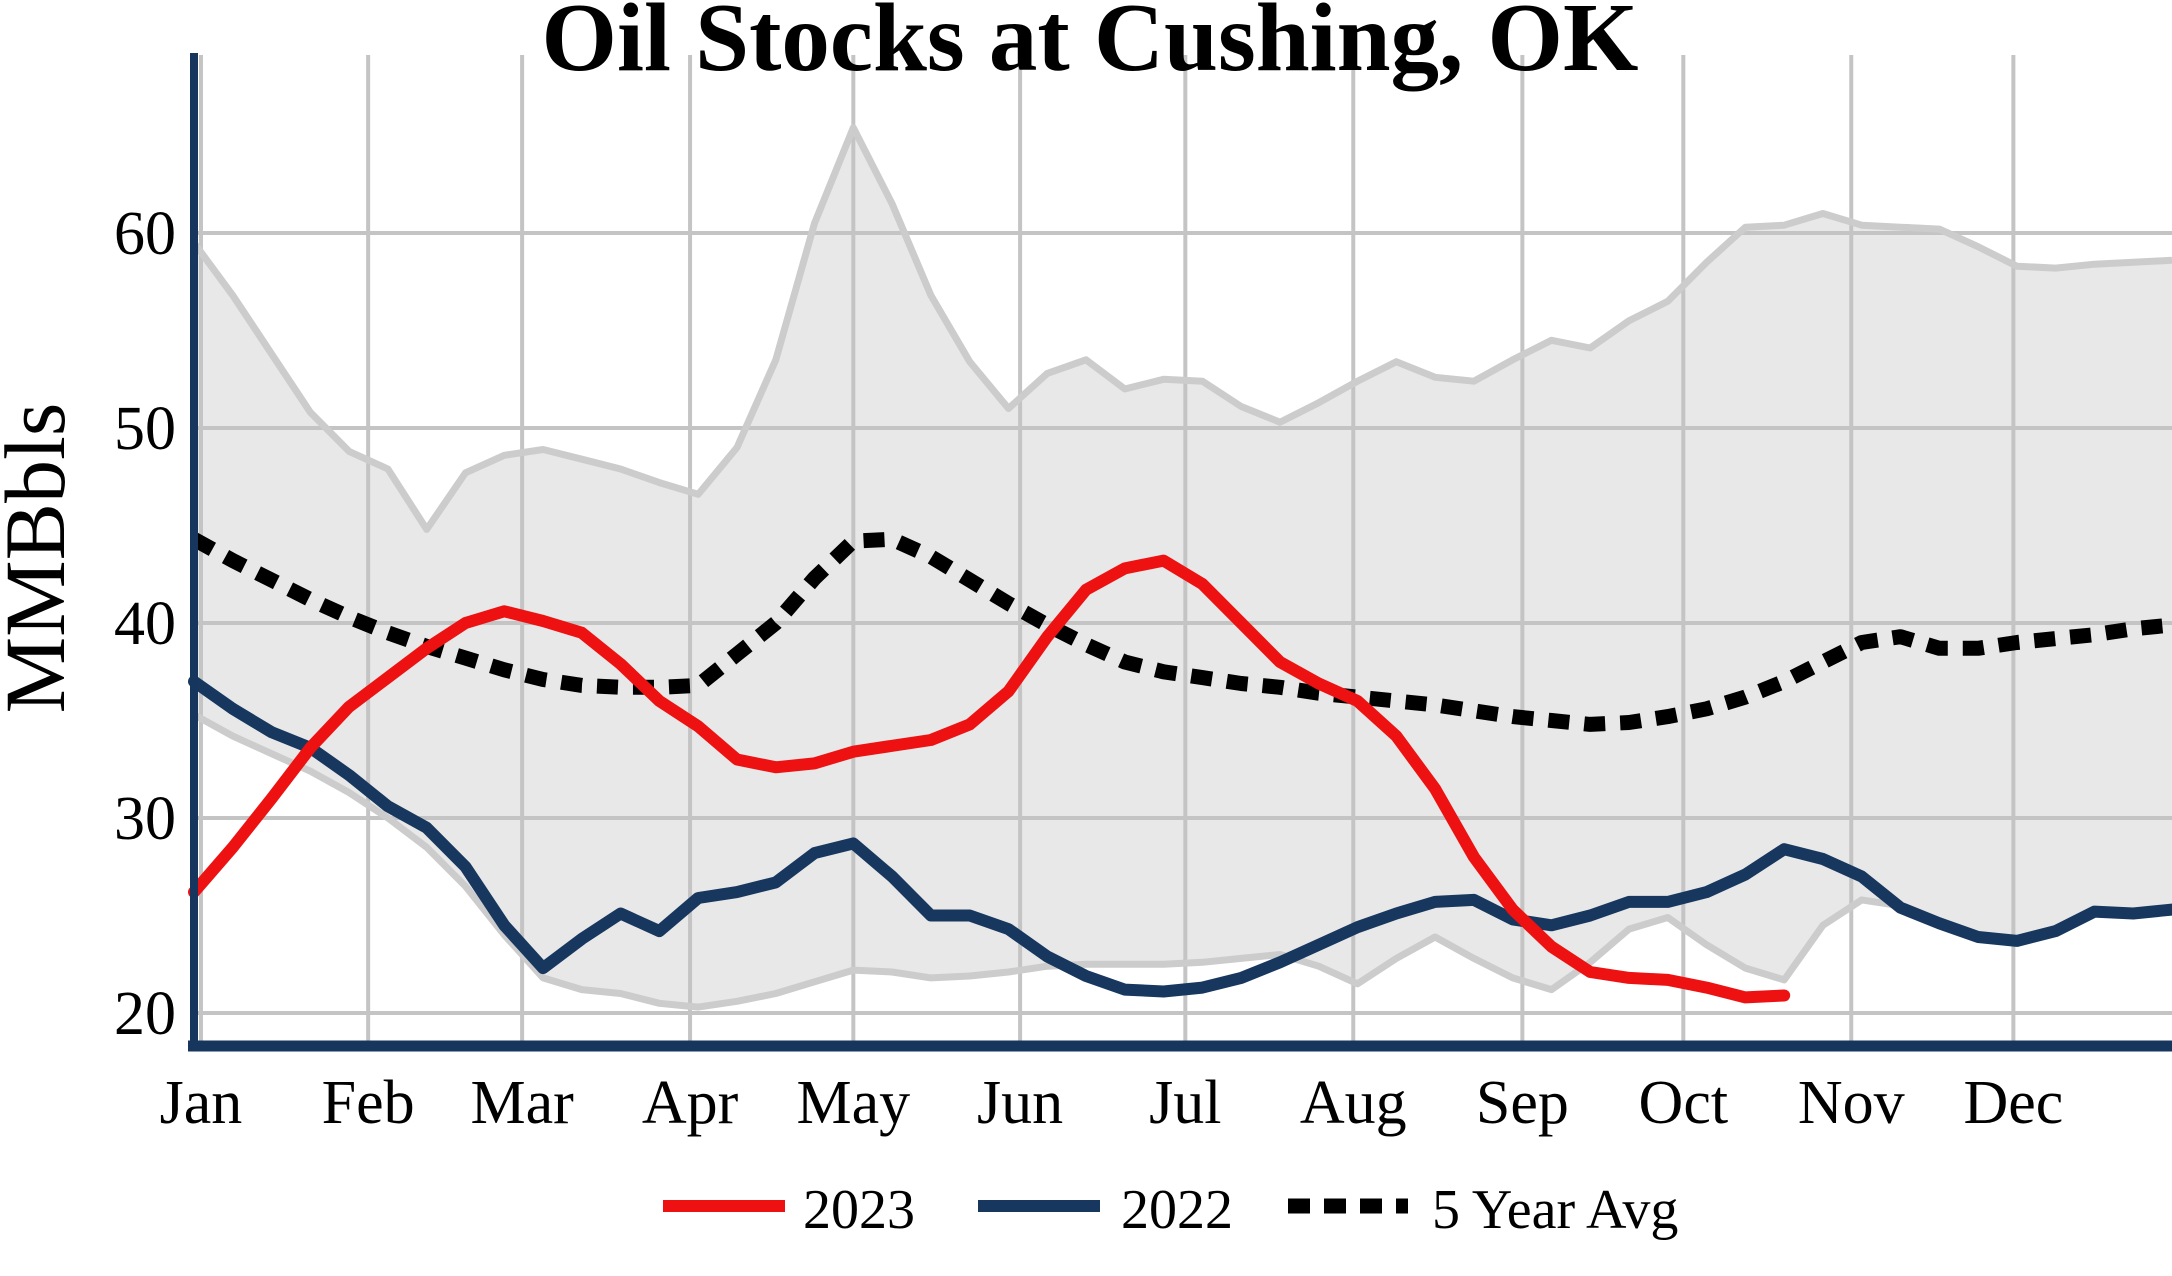 This screenshot has width=2172, height=1276. Describe the element at coordinates (1181, 631) in the screenshot. I see `series-line-5-year-avg` at that location.